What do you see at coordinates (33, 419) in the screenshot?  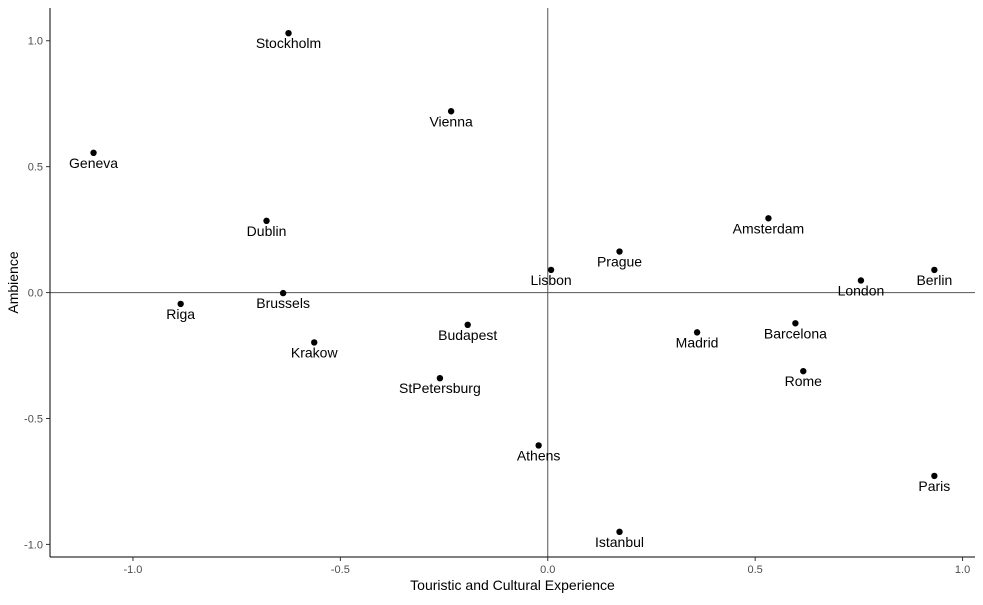 I see `y-tick-label: -0.5` at bounding box center [33, 419].